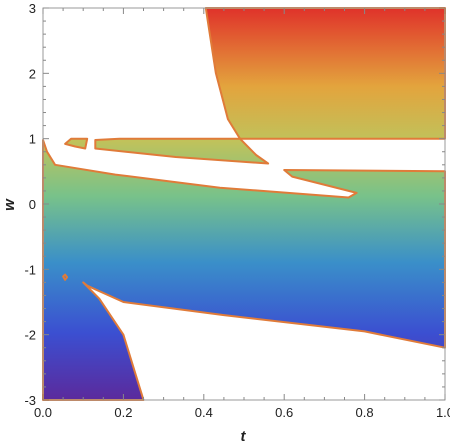 The image size is (450, 448). I want to click on region-small-tab, so click(76, 143).